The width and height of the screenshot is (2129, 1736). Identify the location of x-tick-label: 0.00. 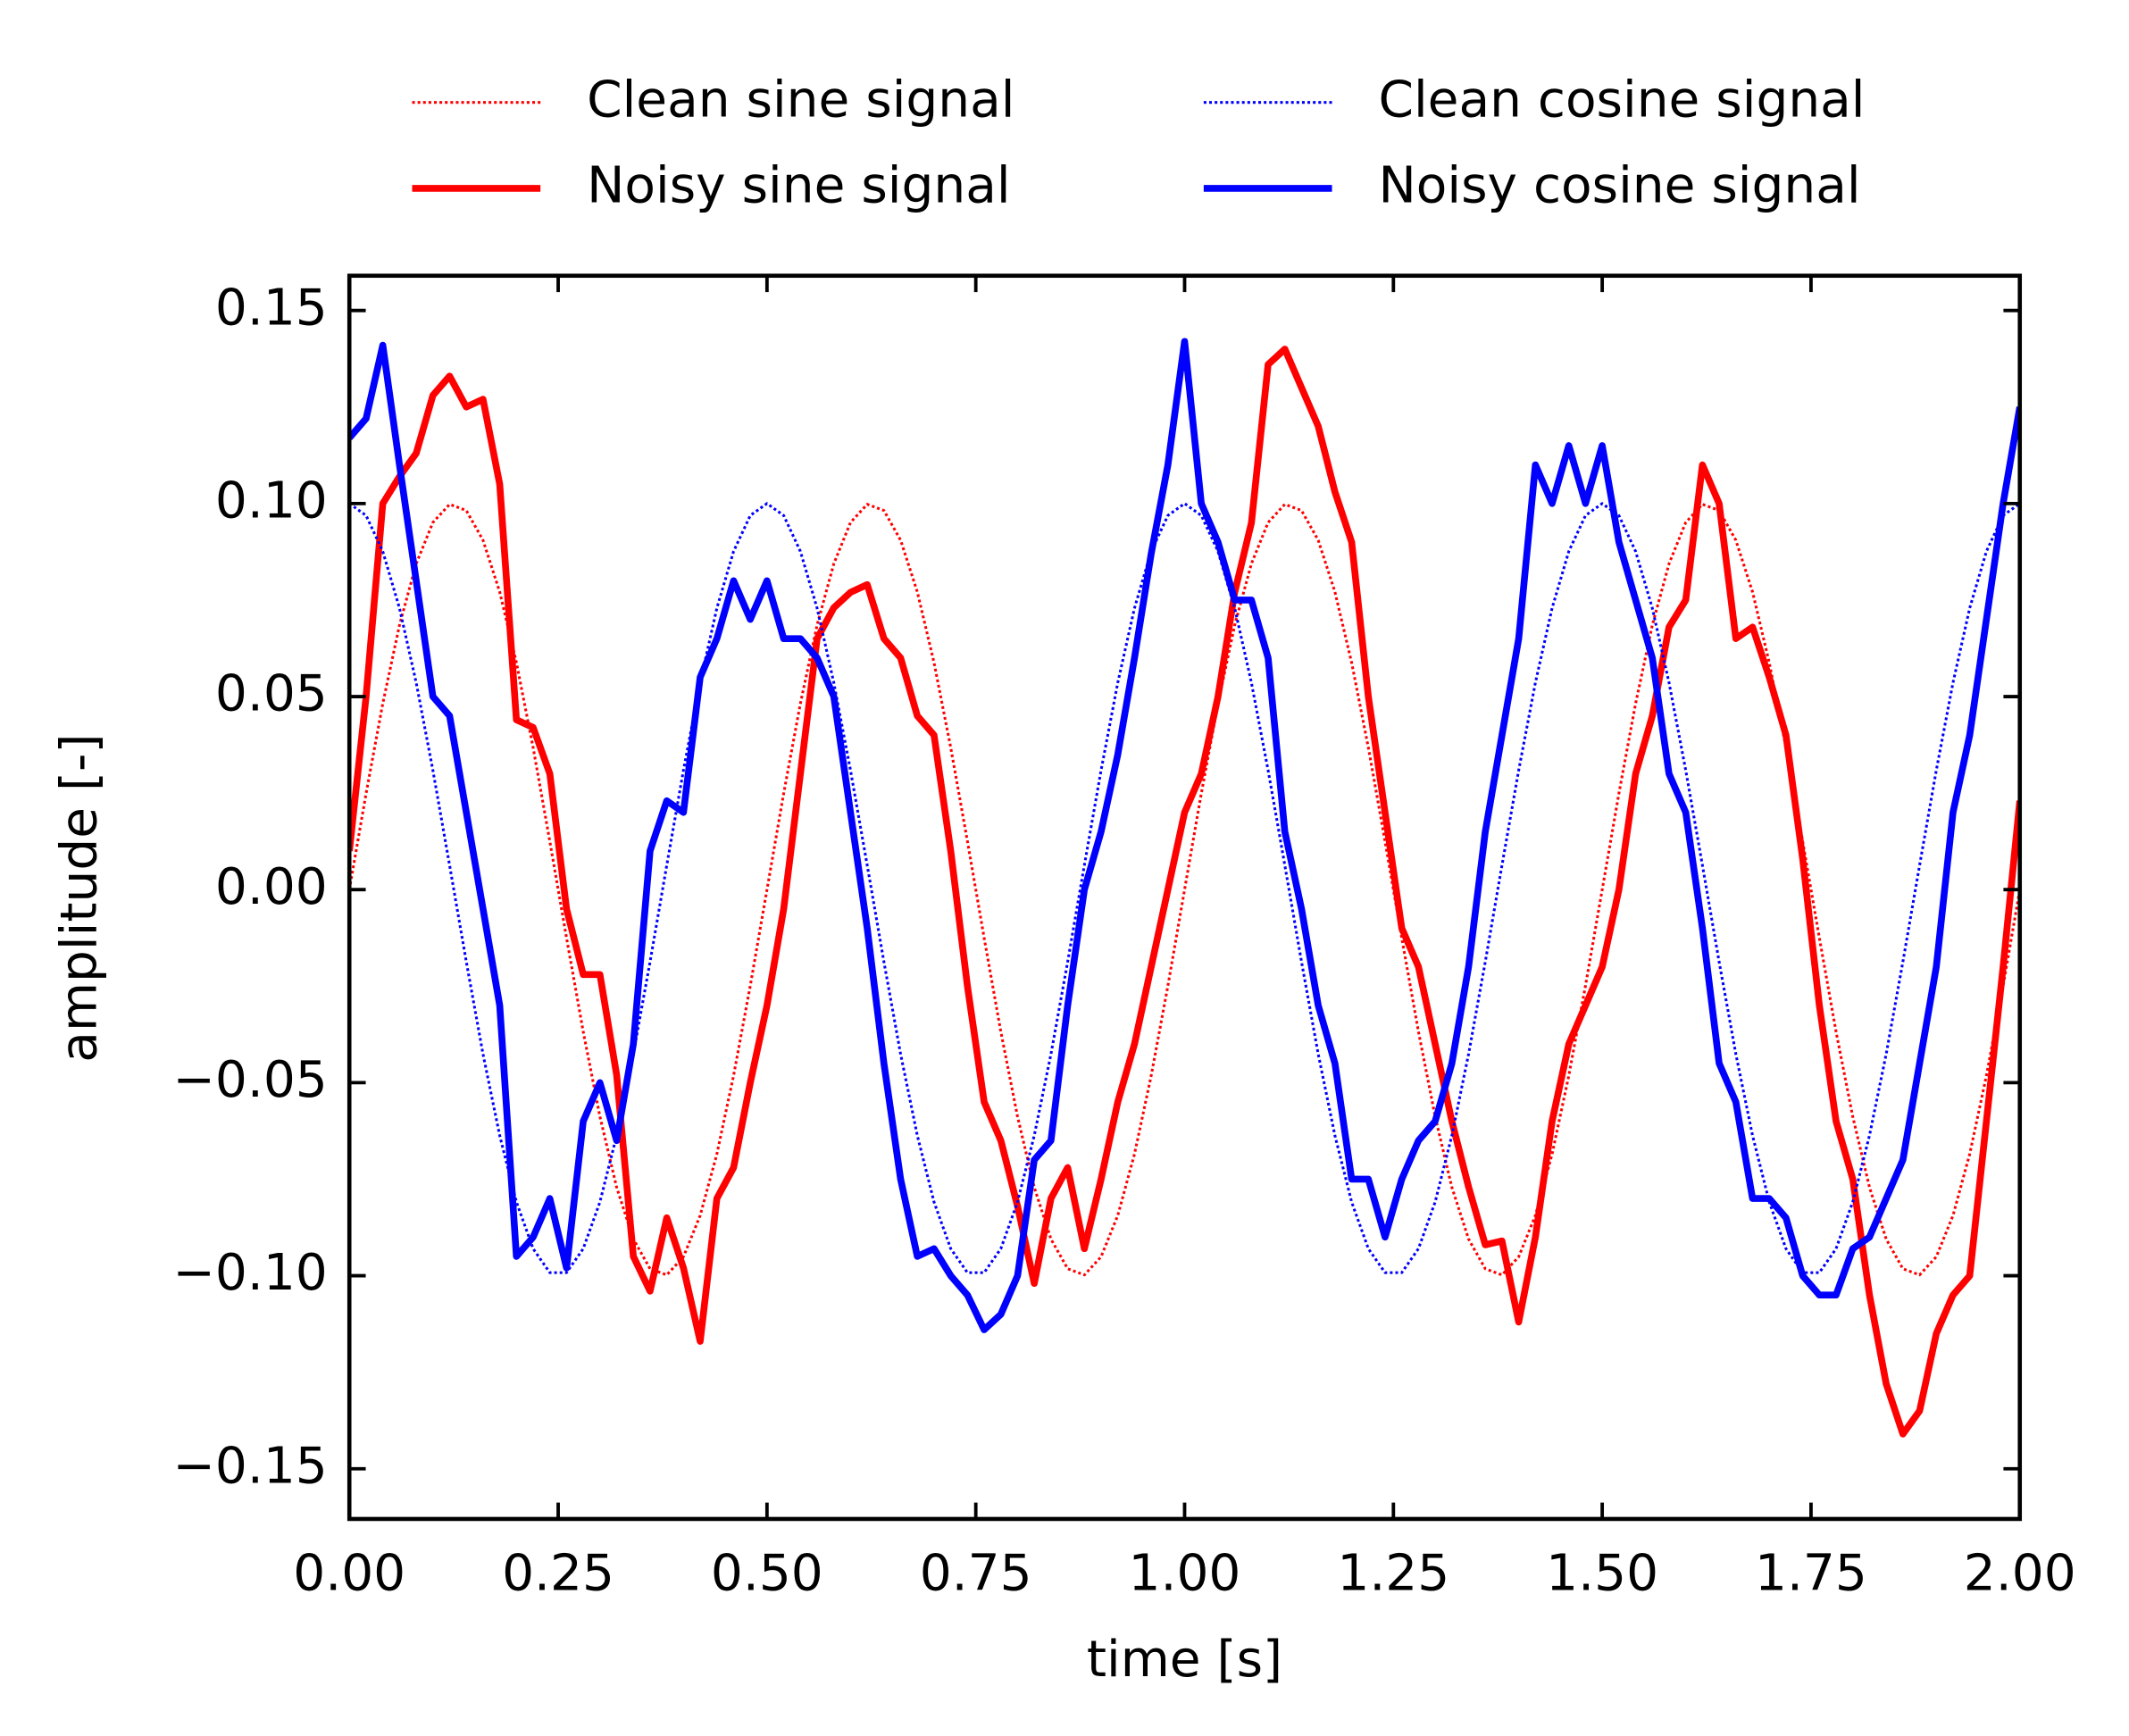
(349, 1574).